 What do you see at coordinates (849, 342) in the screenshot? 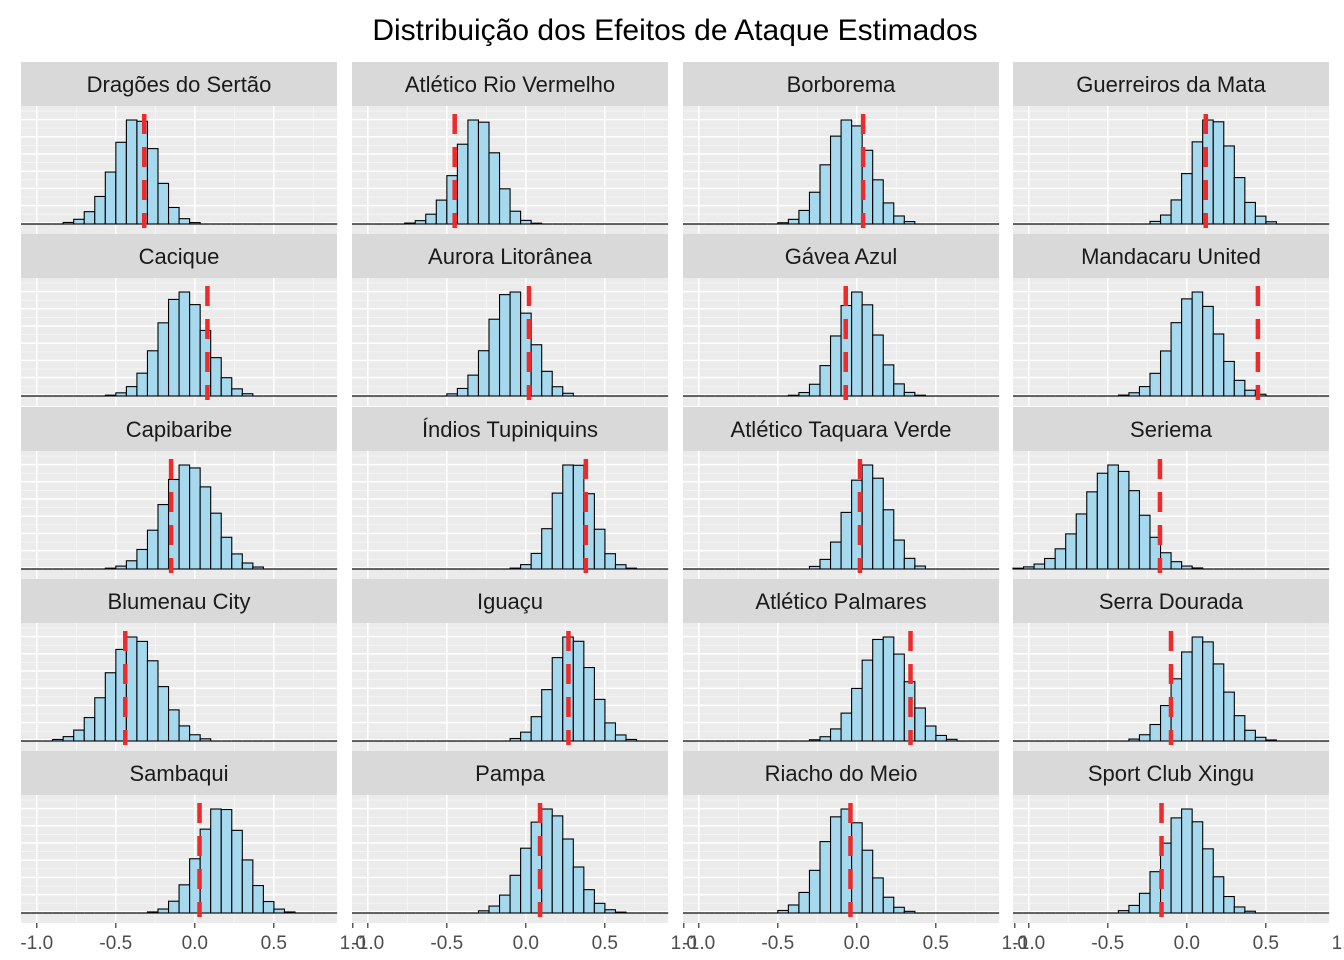
I see `grid-lines` at bounding box center [849, 342].